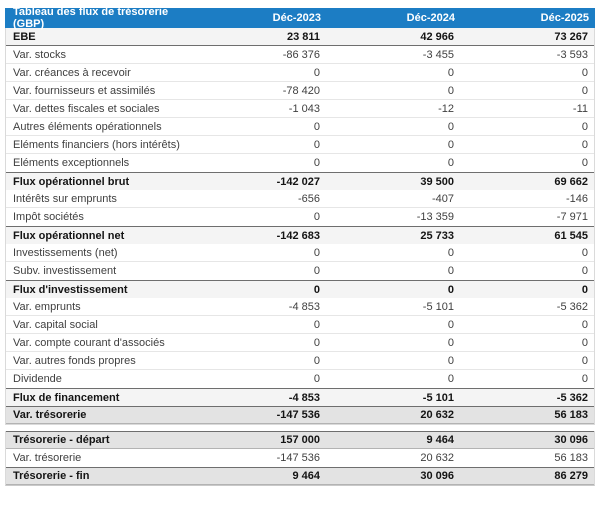 The height and width of the screenshot is (511, 600). I want to click on table-row: Var. stocks -86 376 -3 455 -3 593, so click(300, 55).